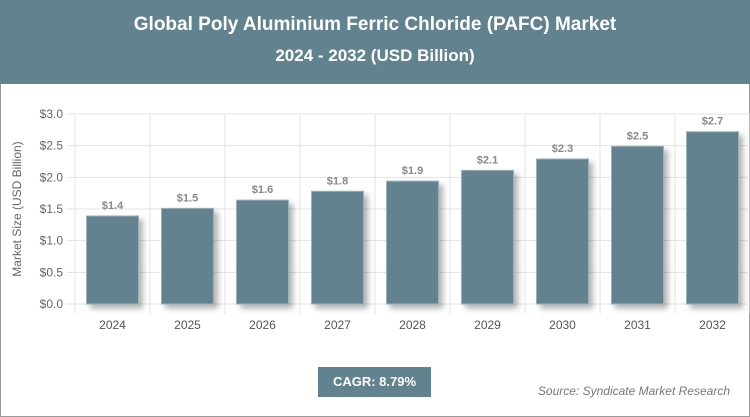 Image resolution: width=750 pixels, height=417 pixels. Describe the element at coordinates (637, 136) in the screenshot. I see `data-label: $2.5` at that location.